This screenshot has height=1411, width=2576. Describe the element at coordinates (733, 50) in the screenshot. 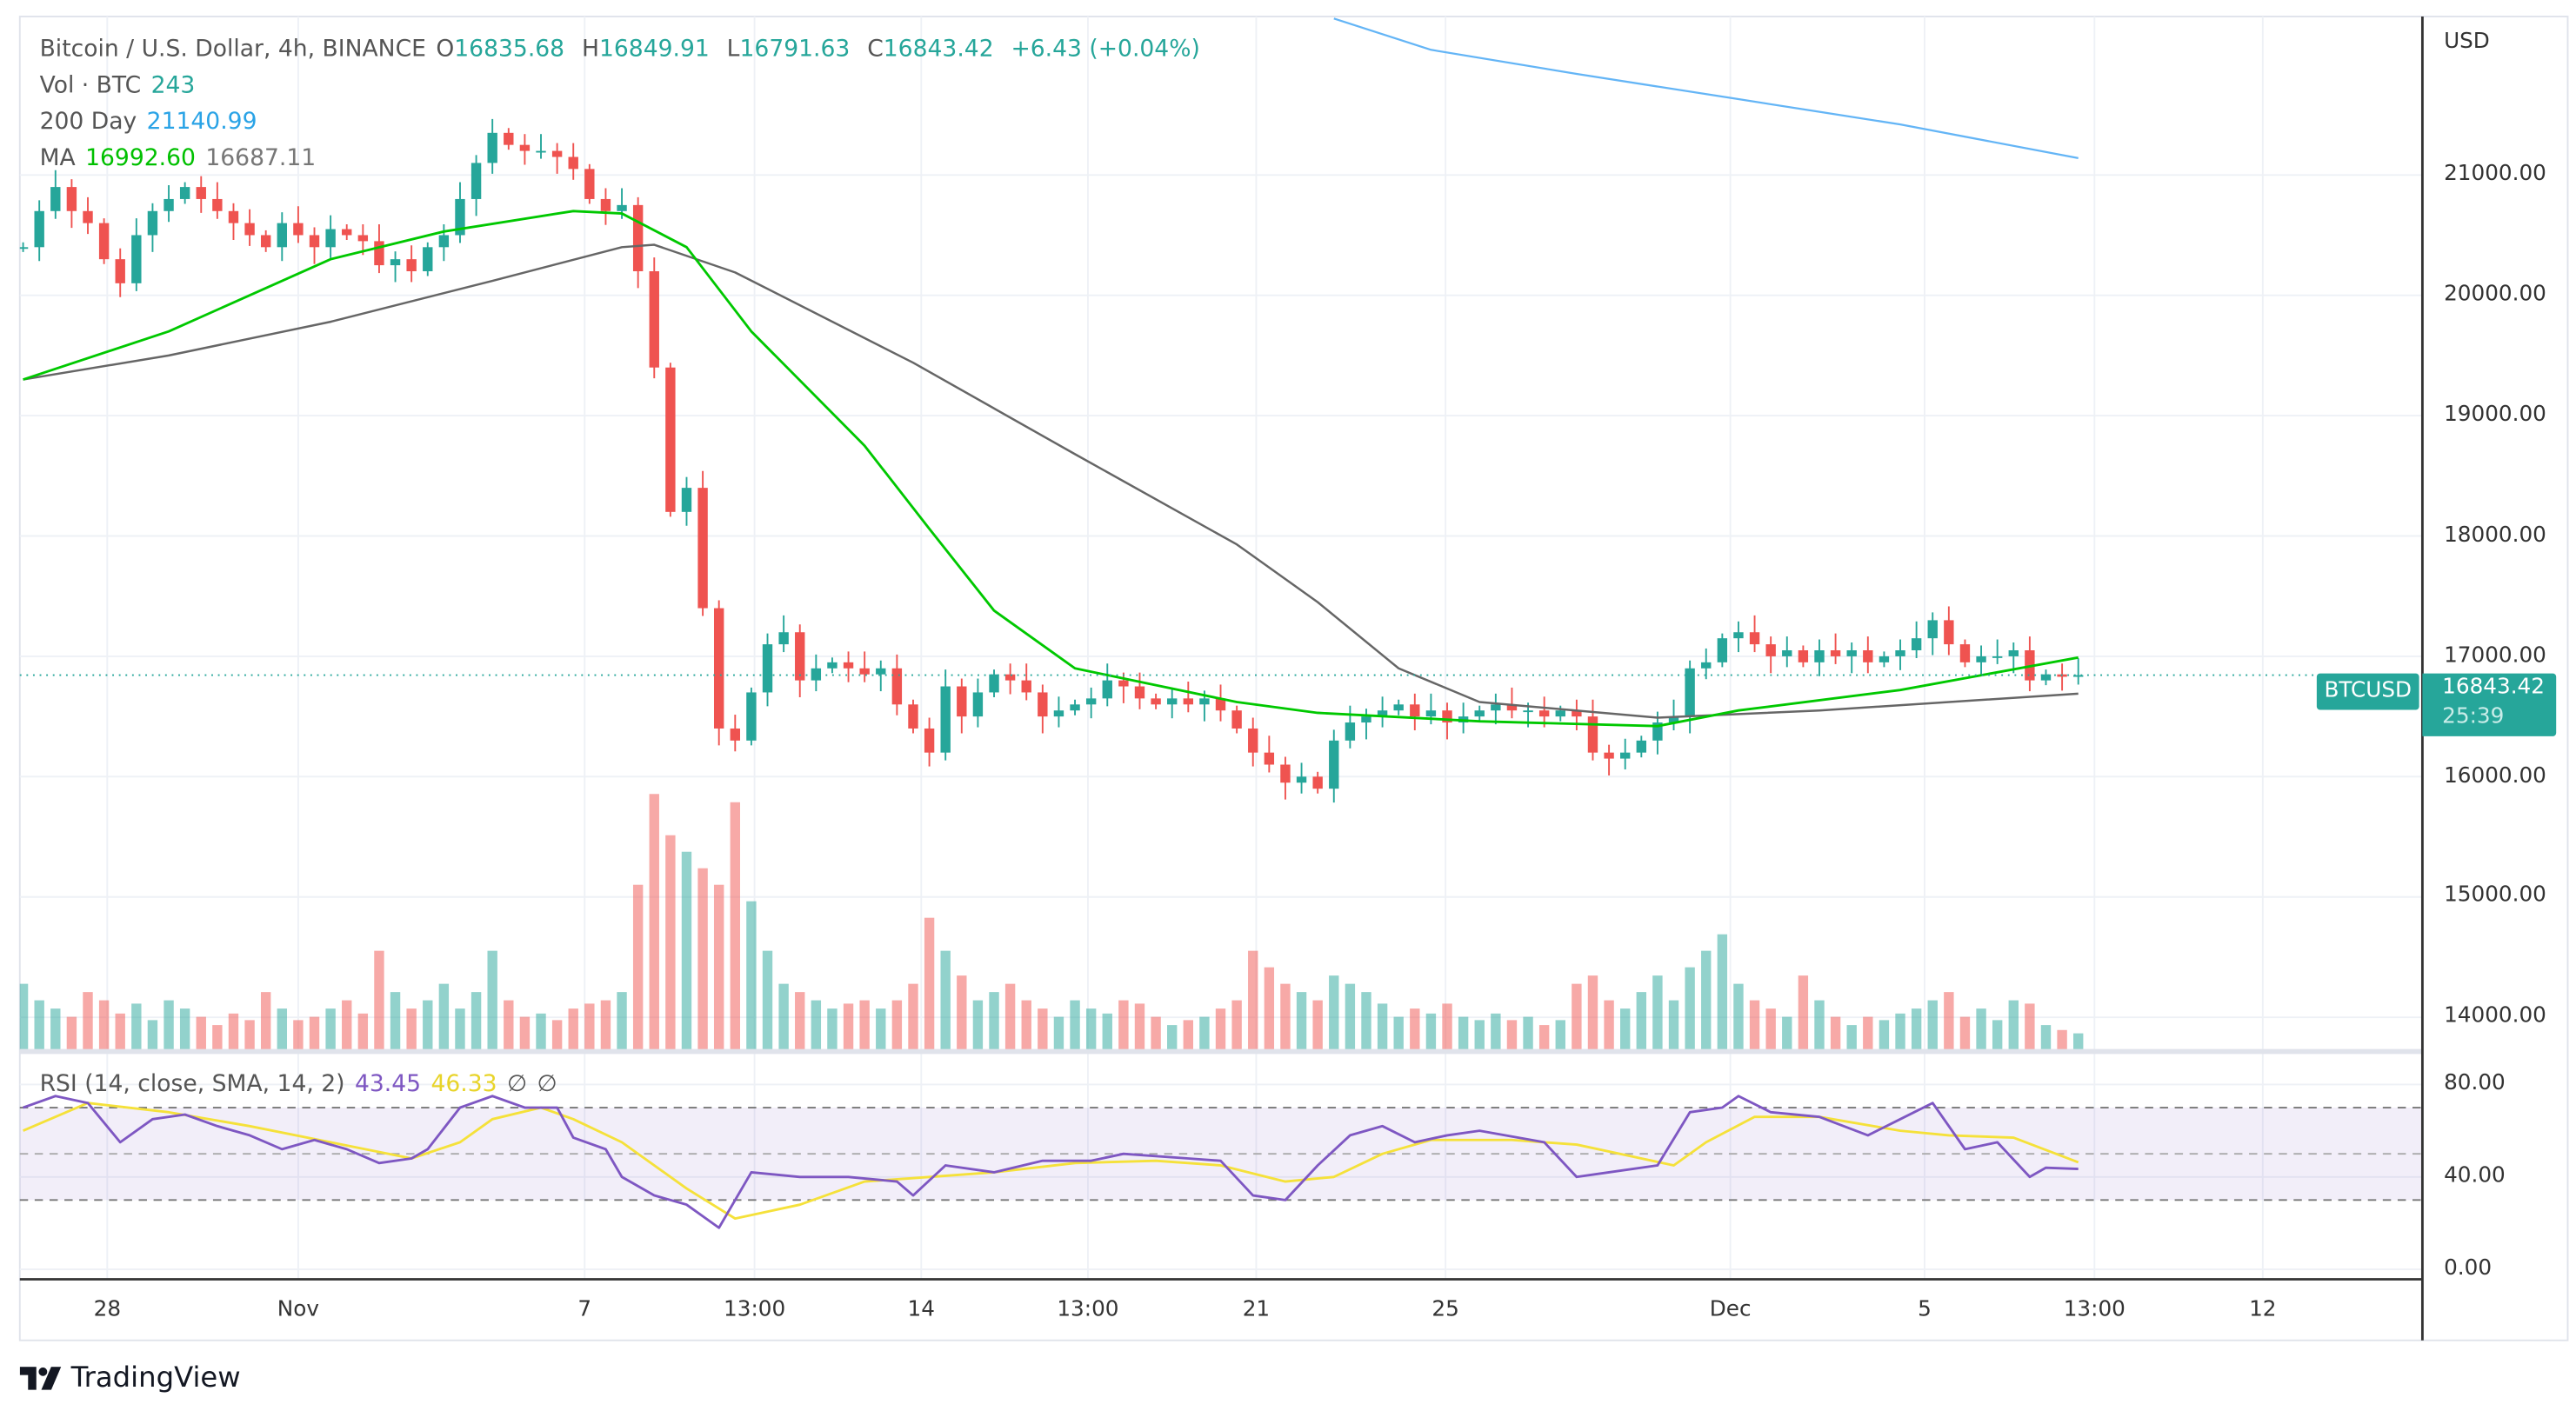

I see `low-label: L` at that location.